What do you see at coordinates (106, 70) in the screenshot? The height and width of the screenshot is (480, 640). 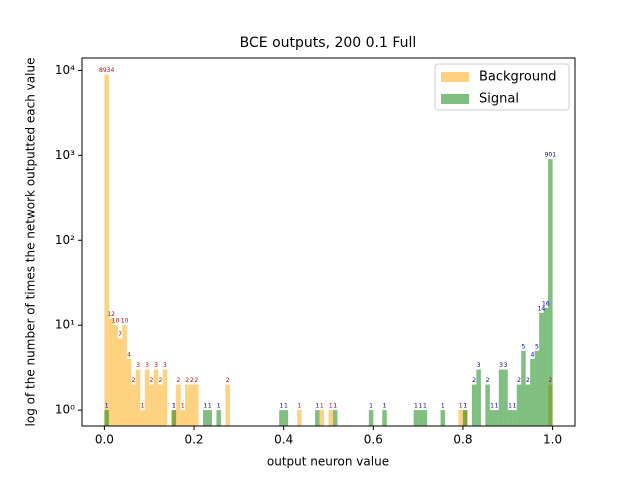 I see `value-label: 8934` at bounding box center [106, 70].